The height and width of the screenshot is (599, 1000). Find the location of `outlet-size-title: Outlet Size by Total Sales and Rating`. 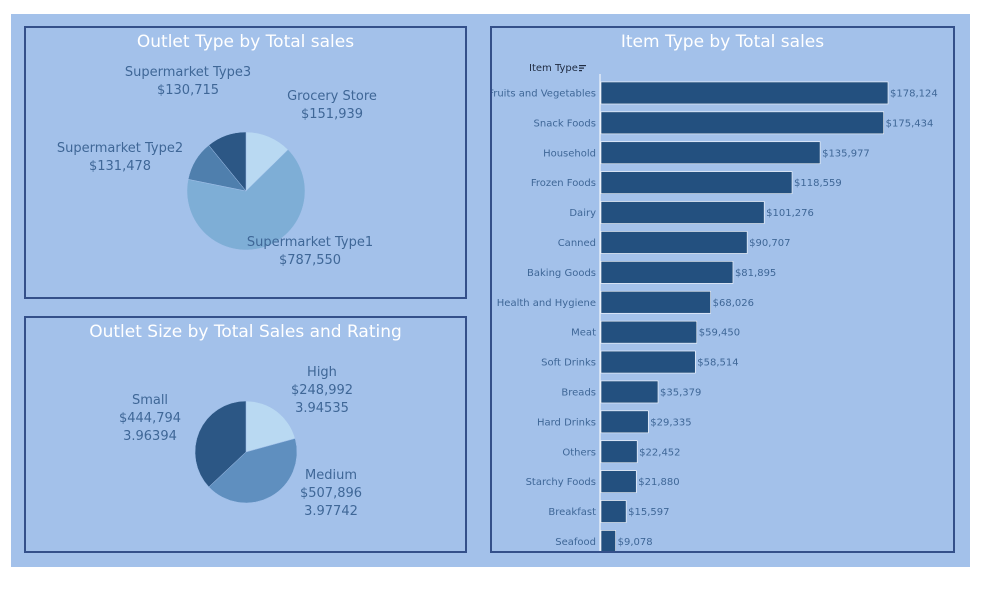

outlet-size-title: Outlet Size by Total Sales and Rating is located at coordinates (245, 332).